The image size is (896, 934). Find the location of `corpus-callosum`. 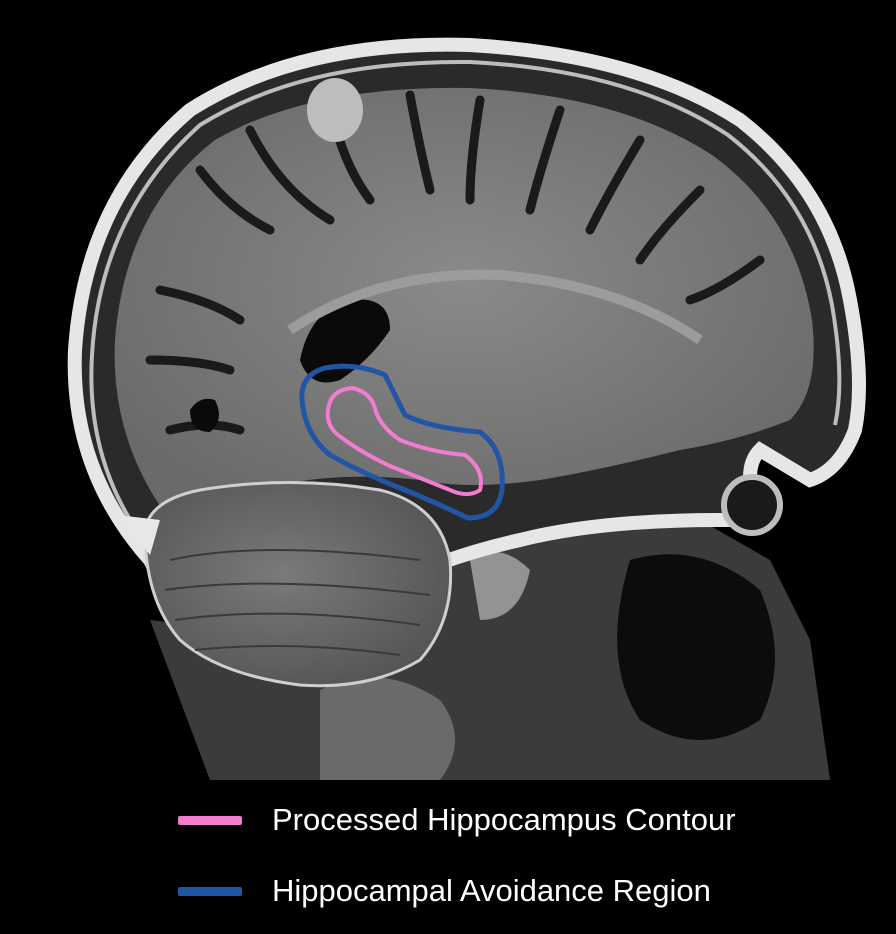

corpus-callosum is located at coordinates (495, 307).